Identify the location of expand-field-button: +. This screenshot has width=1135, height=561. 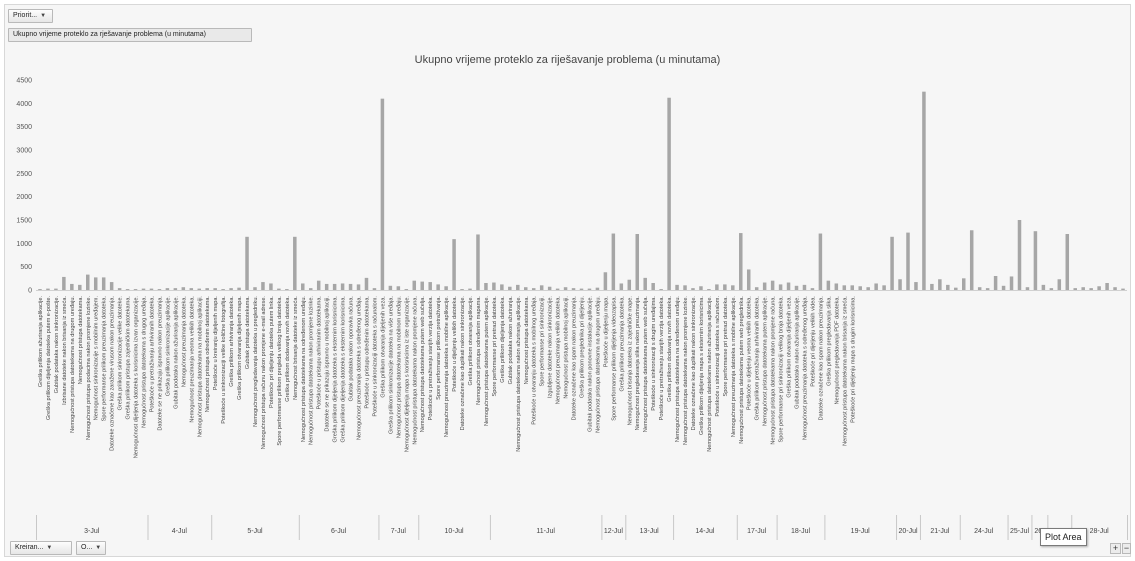
(1115, 548).